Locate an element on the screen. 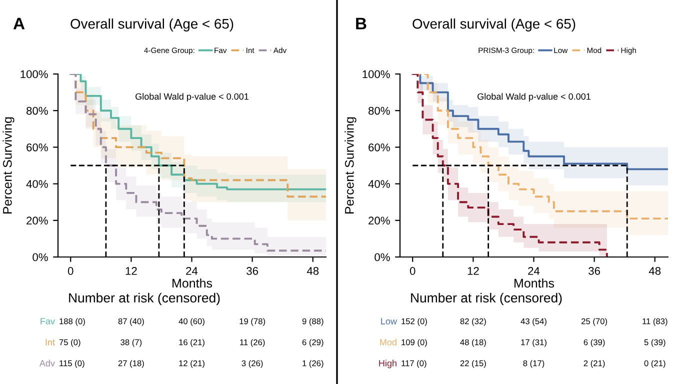 Image resolution: width=679 pixels, height=384 pixels. text: 6 (39) is located at coordinates (594, 343).